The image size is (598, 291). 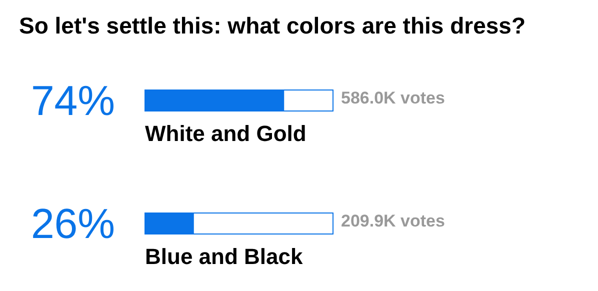 What do you see at coordinates (224, 256) in the screenshot?
I see `y-tick-label: Blue and Black` at bounding box center [224, 256].